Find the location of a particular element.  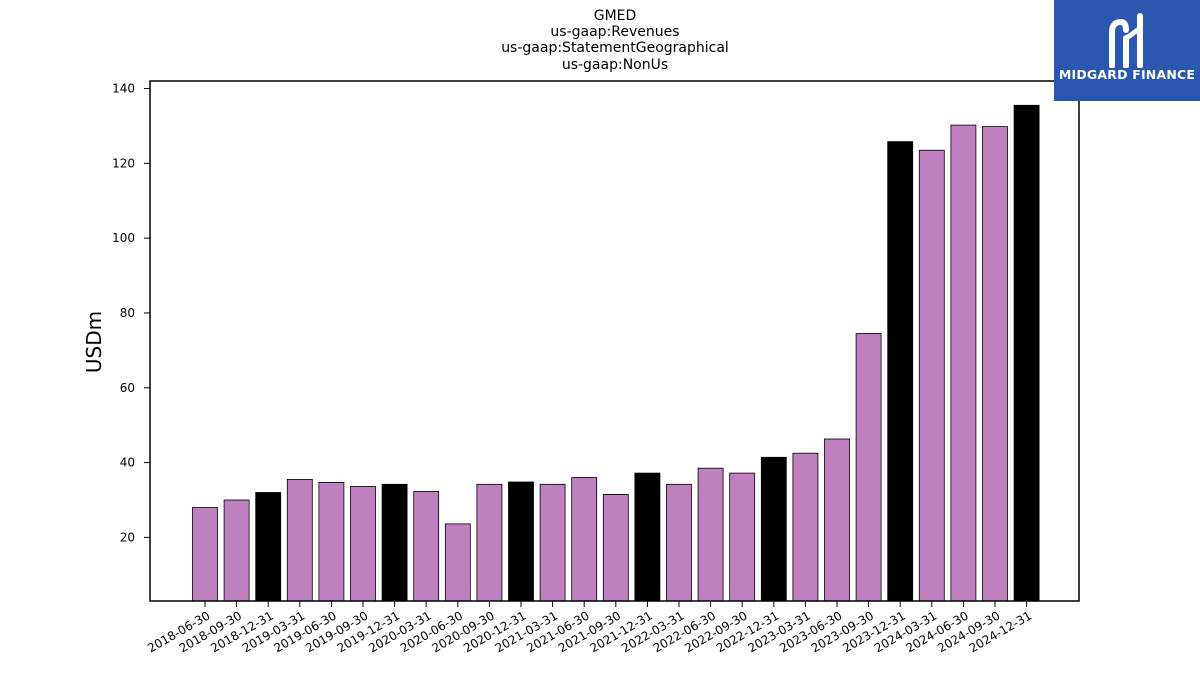

y-tick-label: 100 is located at coordinates (123, 238).